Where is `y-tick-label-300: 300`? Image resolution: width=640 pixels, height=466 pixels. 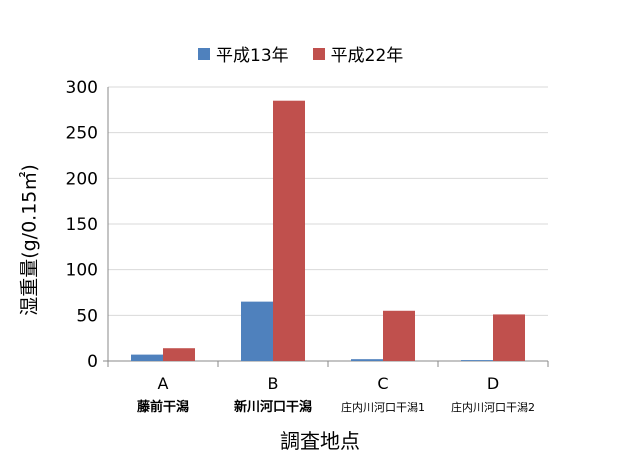 y-tick-label-300: 300 is located at coordinates (82, 88).